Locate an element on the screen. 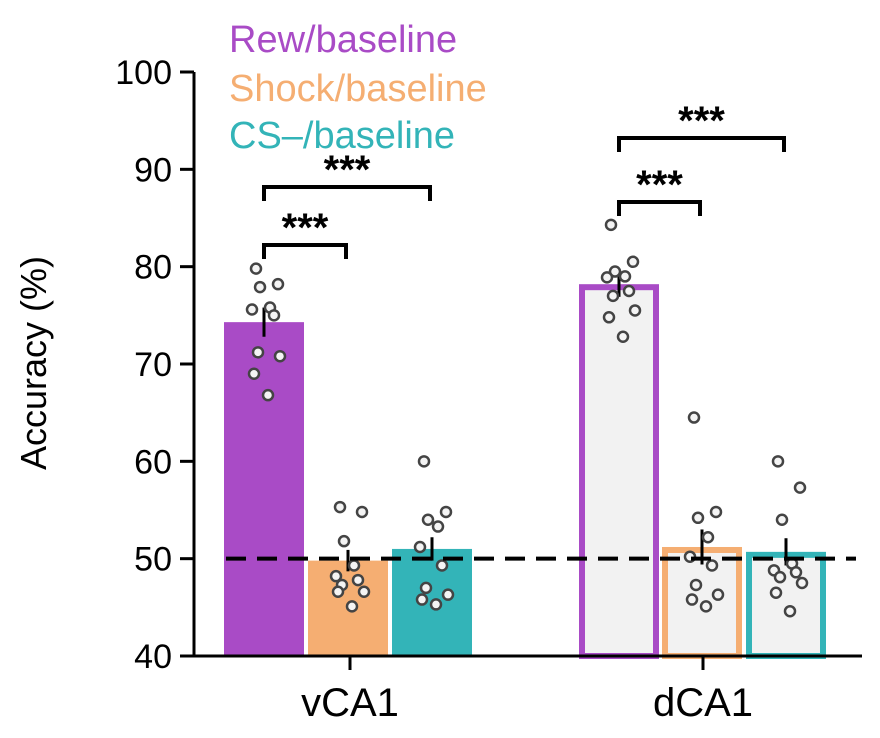 The height and width of the screenshot is (738, 880). legend-entry-1: Shock/baseline is located at coordinates (358, 89).